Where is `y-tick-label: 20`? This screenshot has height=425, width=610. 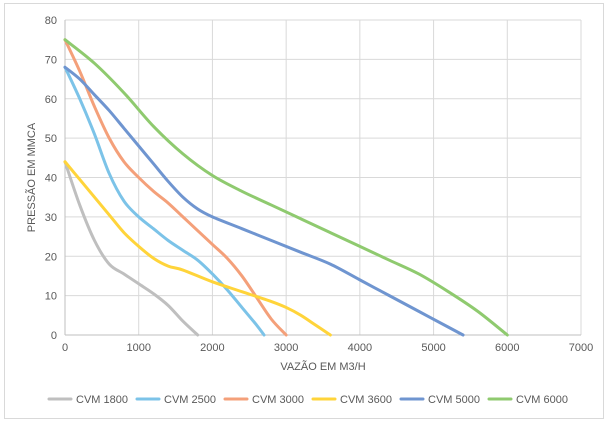 y-tick-label: 20 is located at coordinates (51, 257).